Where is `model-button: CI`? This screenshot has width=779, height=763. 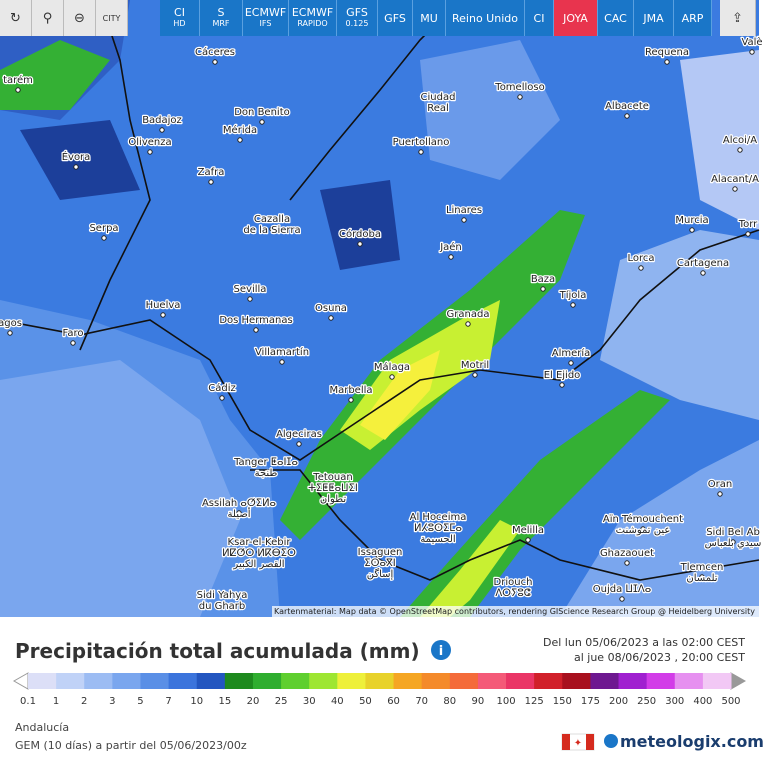
model-button: CI is located at coordinates (539, 18).